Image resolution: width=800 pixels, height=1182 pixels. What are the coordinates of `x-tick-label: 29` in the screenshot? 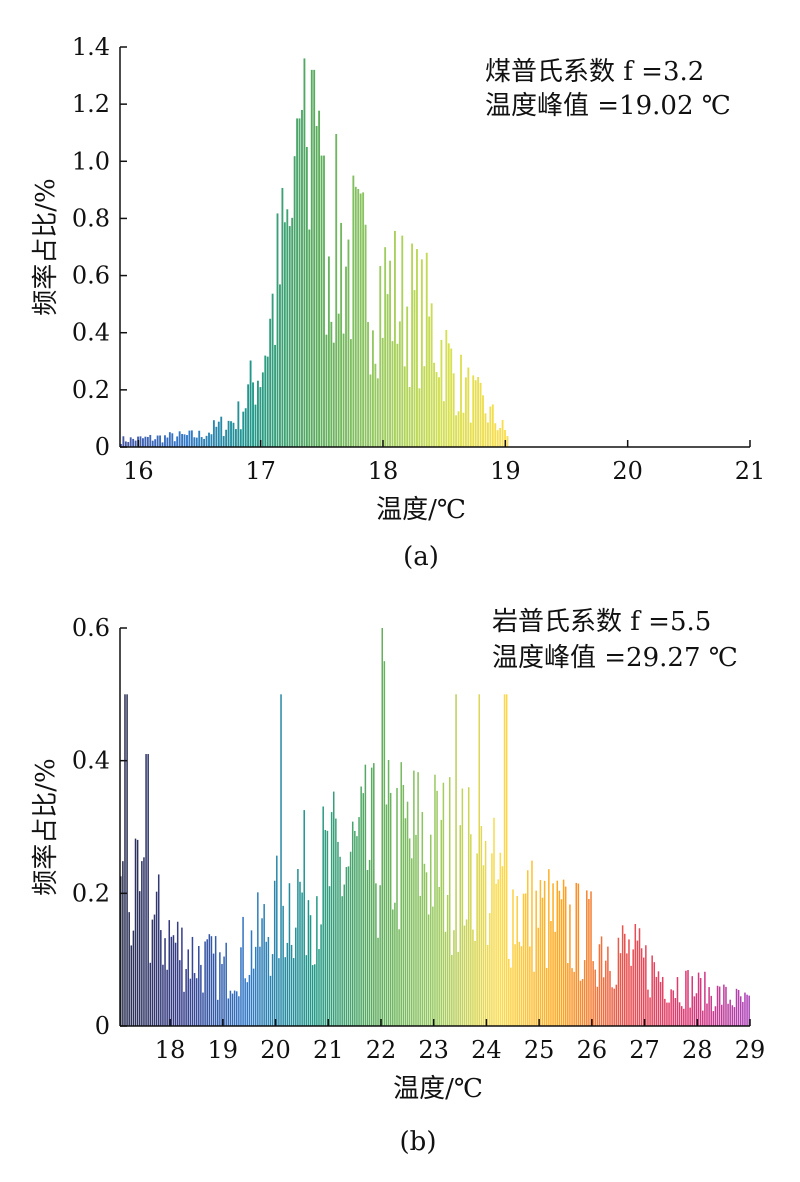 It's located at (750, 1050).